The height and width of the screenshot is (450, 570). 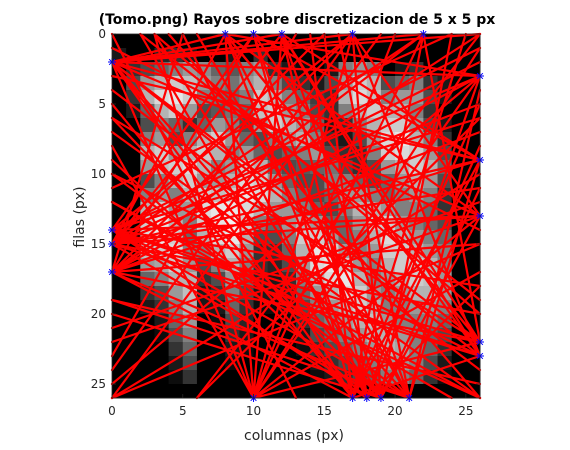 I want to click on x-tick-label: 25, so click(x=465, y=411).